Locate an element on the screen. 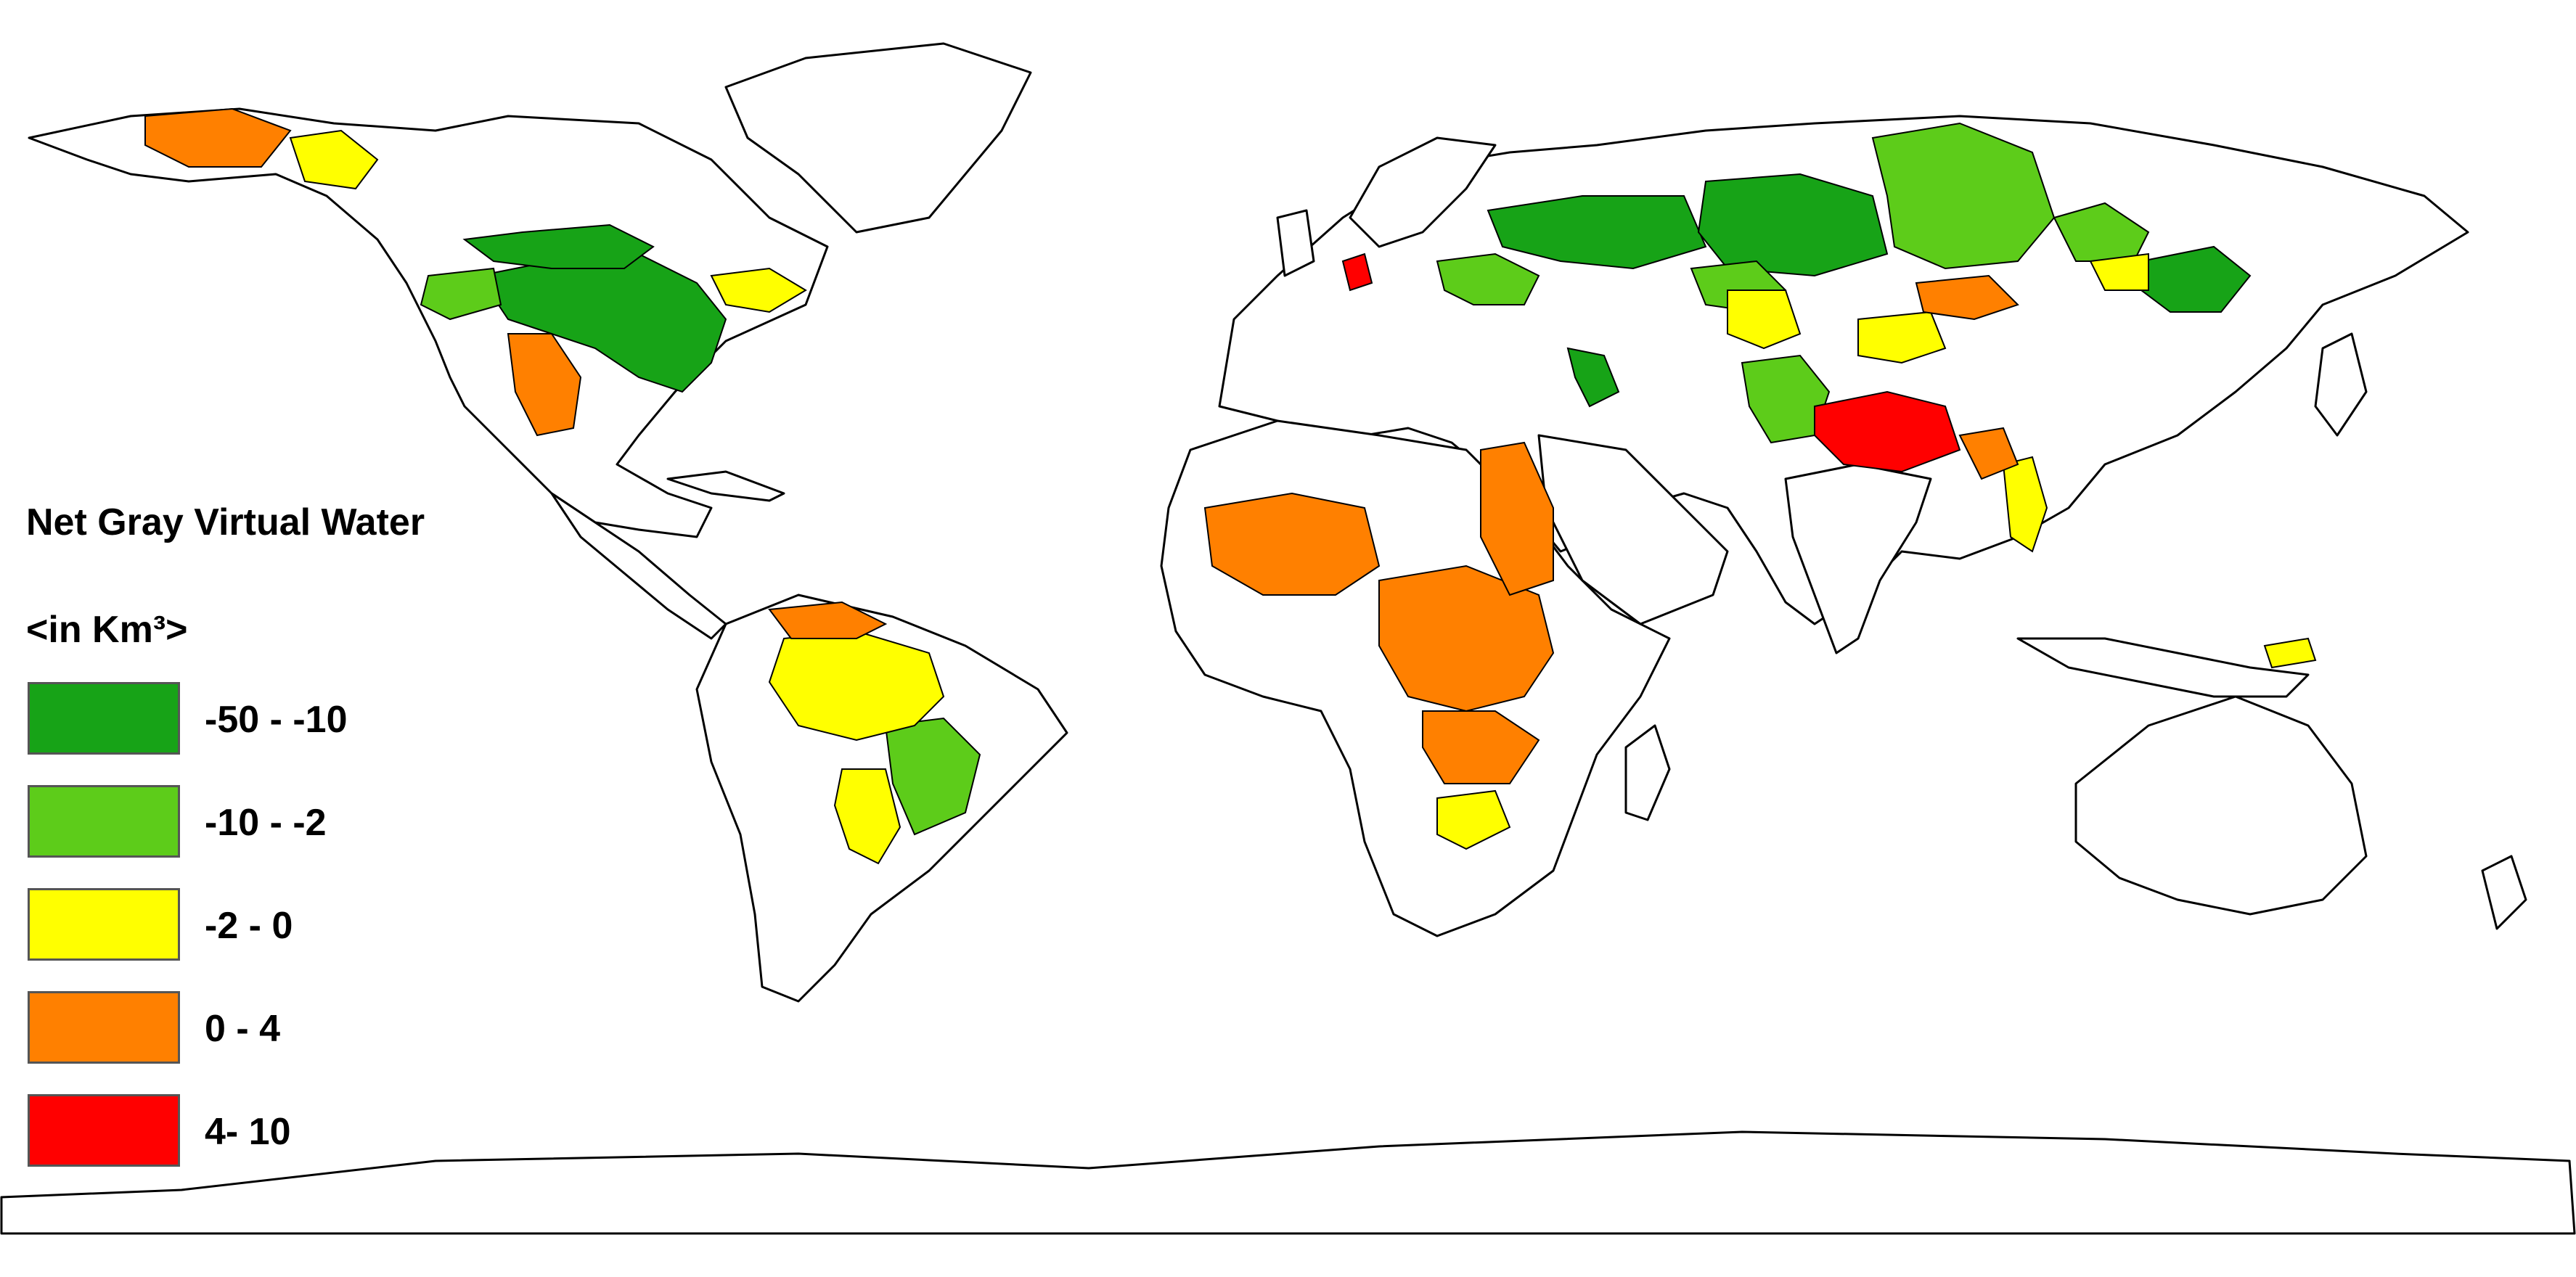 The image size is (2576, 1277). basin-tarim is located at coordinates (1902, 337).